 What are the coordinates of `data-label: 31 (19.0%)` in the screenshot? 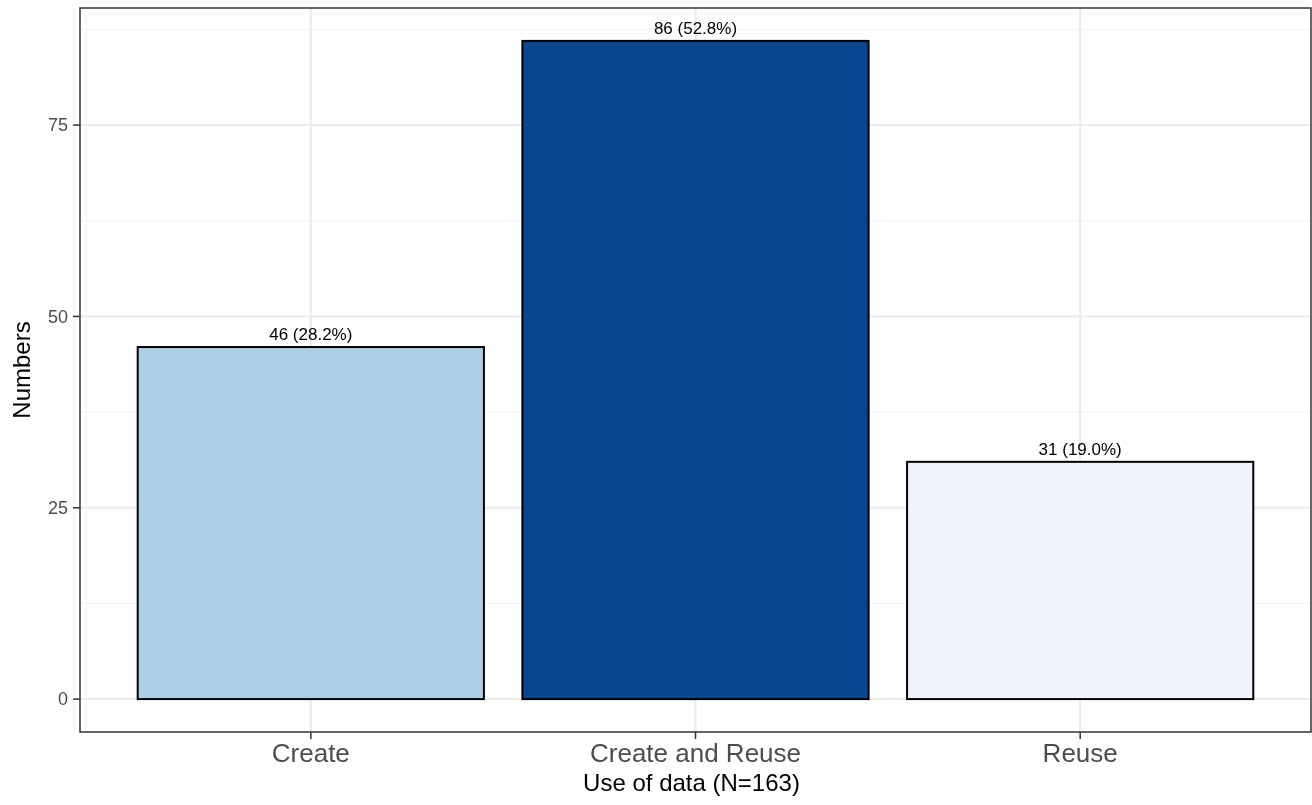 It's located at (1080, 449).